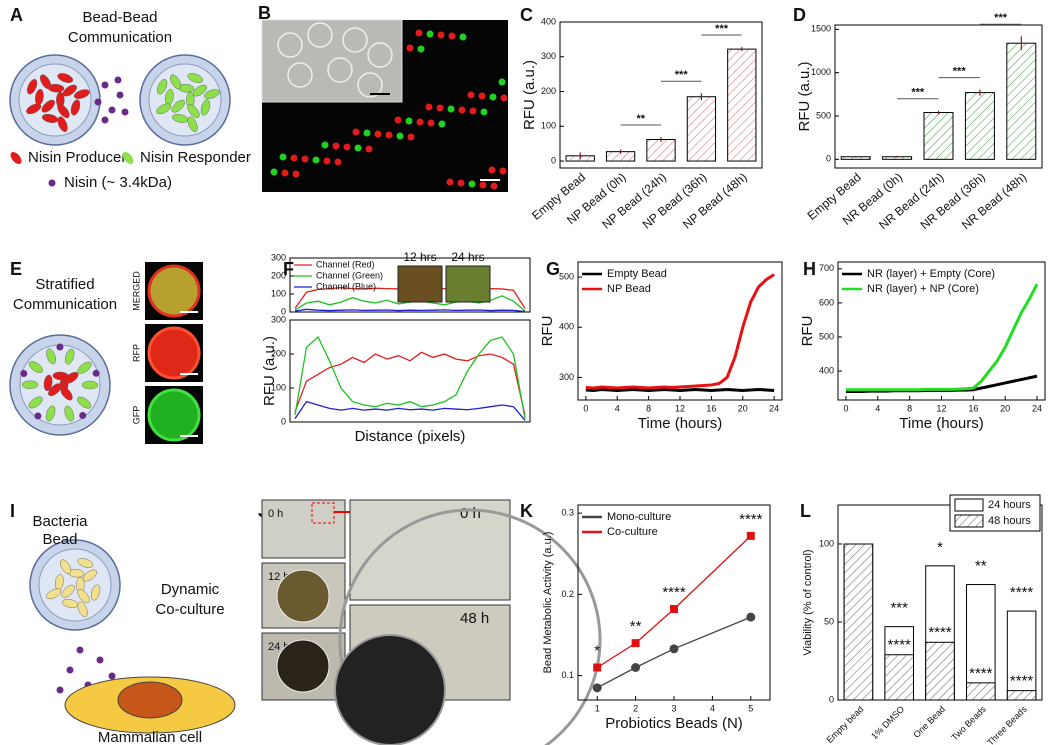  Describe the element at coordinates (808, 602) in the screenshot. I see `y-axis-label: Viability (% of control)` at that location.